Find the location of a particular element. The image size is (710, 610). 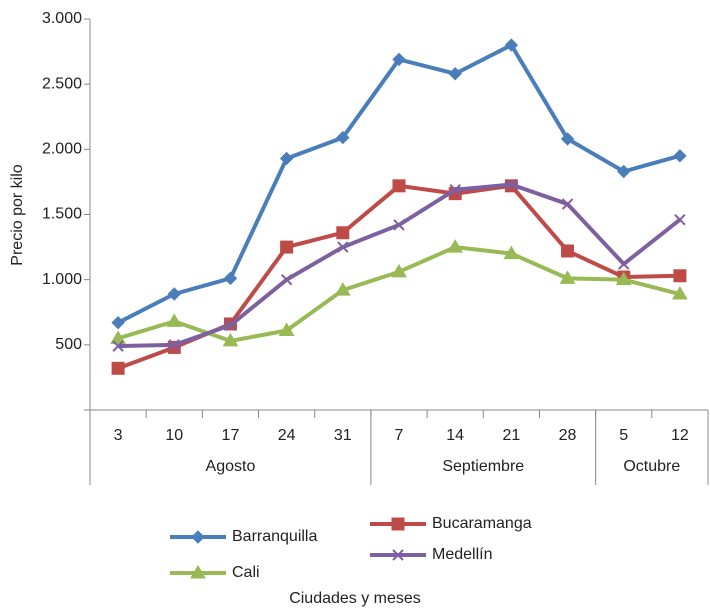

x-tick-label: 12 is located at coordinates (680, 435).